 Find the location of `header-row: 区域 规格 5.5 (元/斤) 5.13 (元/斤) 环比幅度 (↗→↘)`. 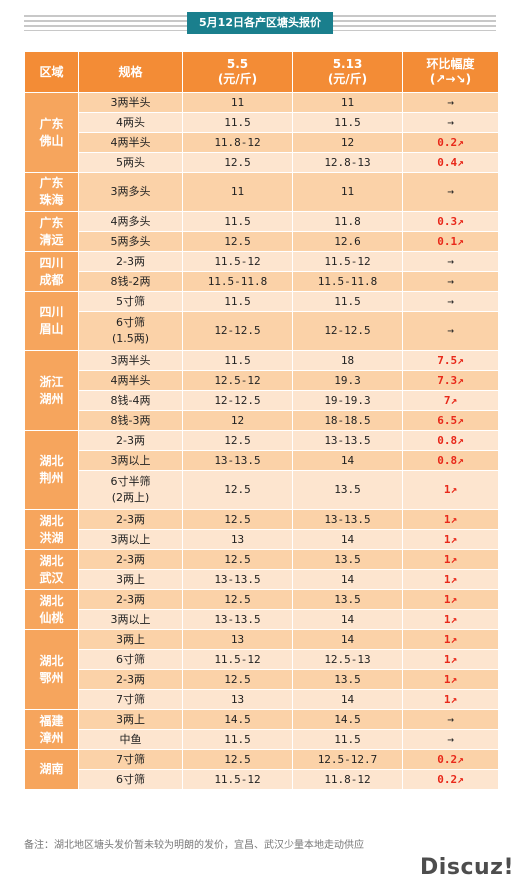

header-row: 区域 规格 5.5 (元/斤) 5.13 (元/斤) 环比幅度 (↗→↘) is located at coordinates (261, 72).